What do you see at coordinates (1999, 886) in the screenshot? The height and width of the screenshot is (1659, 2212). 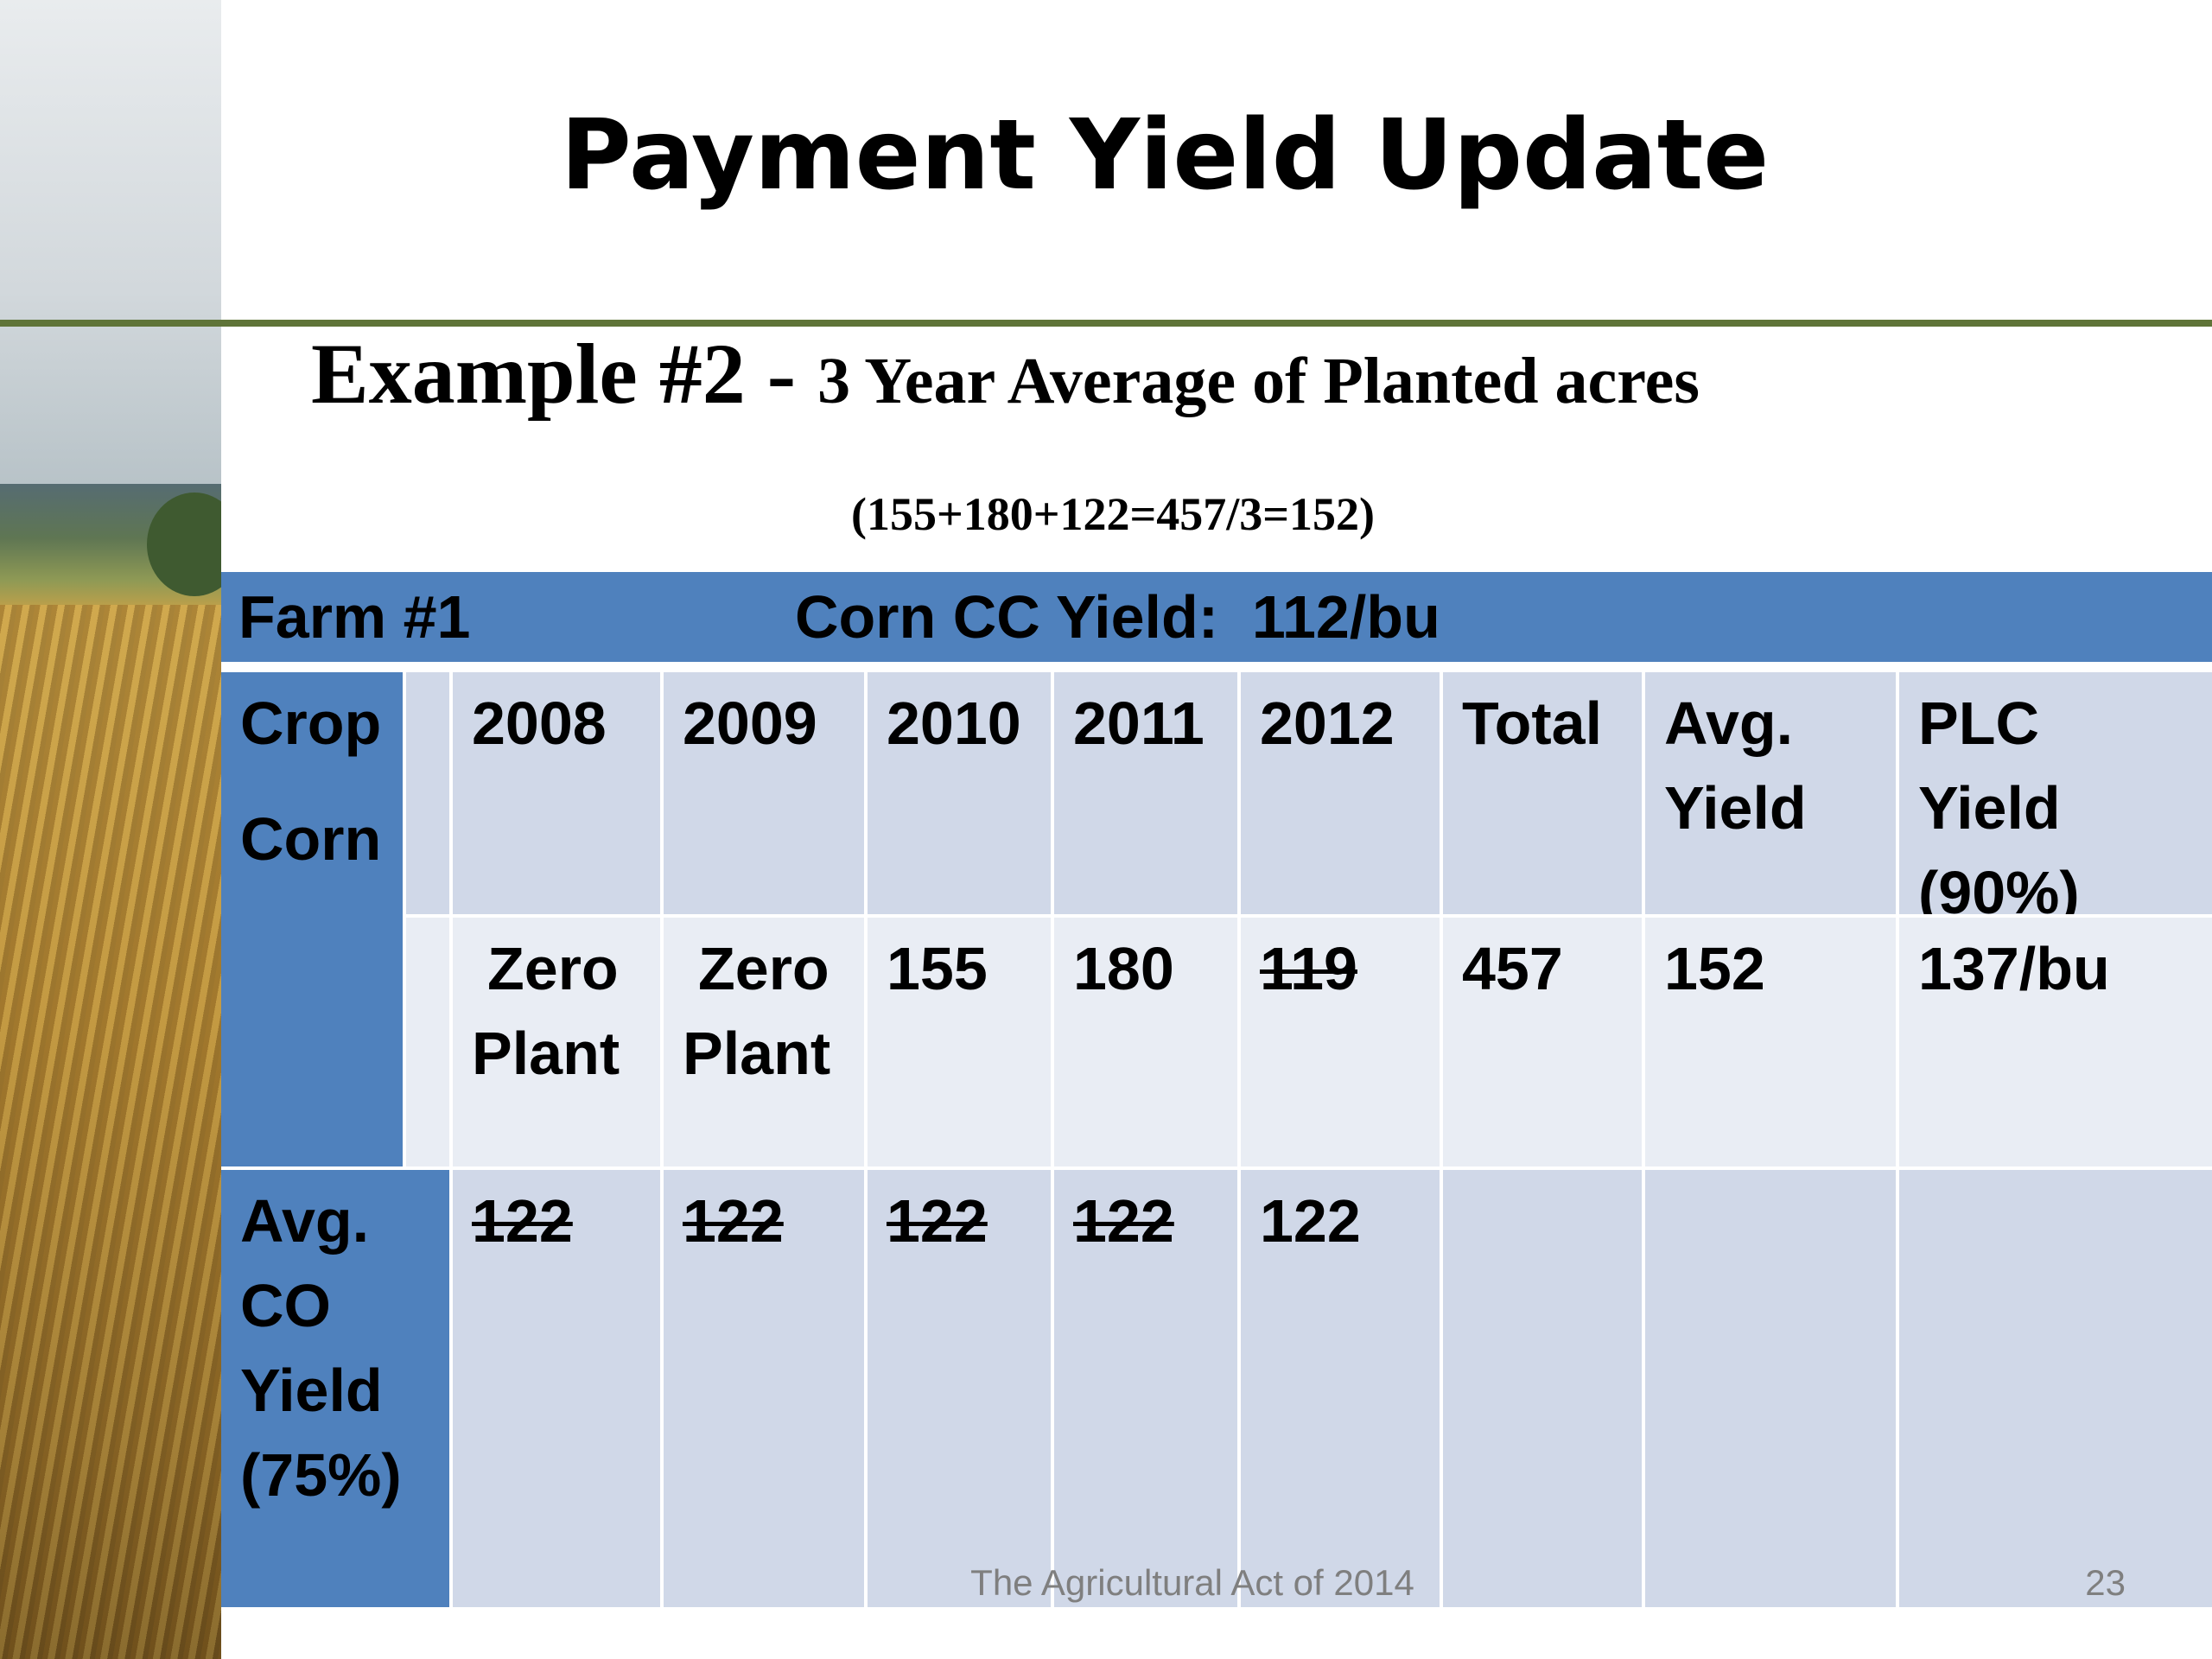 I see `plc-yield-header-line: (90%)` at bounding box center [1999, 886].